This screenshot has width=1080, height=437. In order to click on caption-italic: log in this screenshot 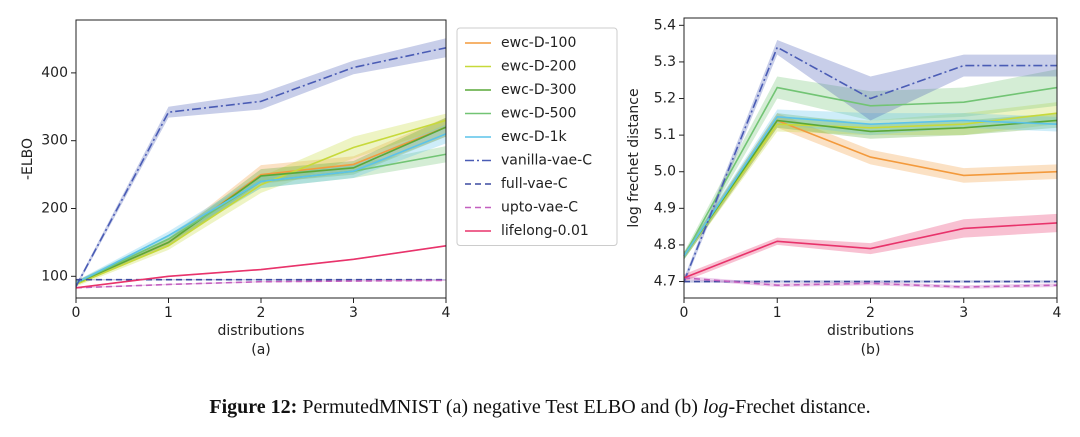, I will do `click(715, 407)`.